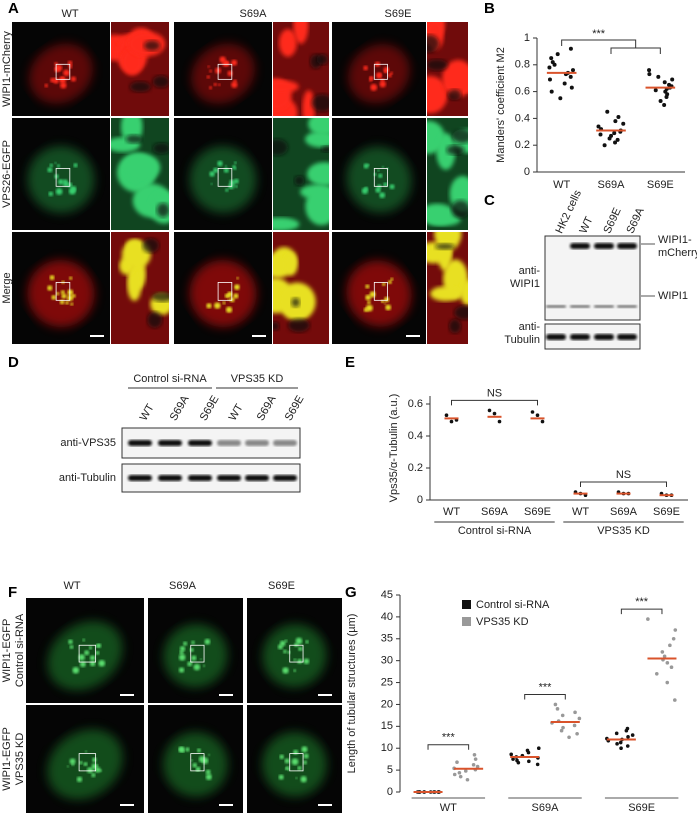 The height and width of the screenshot is (815, 697). Describe the element at coordinates (612, 185) in the screenshot. I see `x-tick-label: S69A` at that location.